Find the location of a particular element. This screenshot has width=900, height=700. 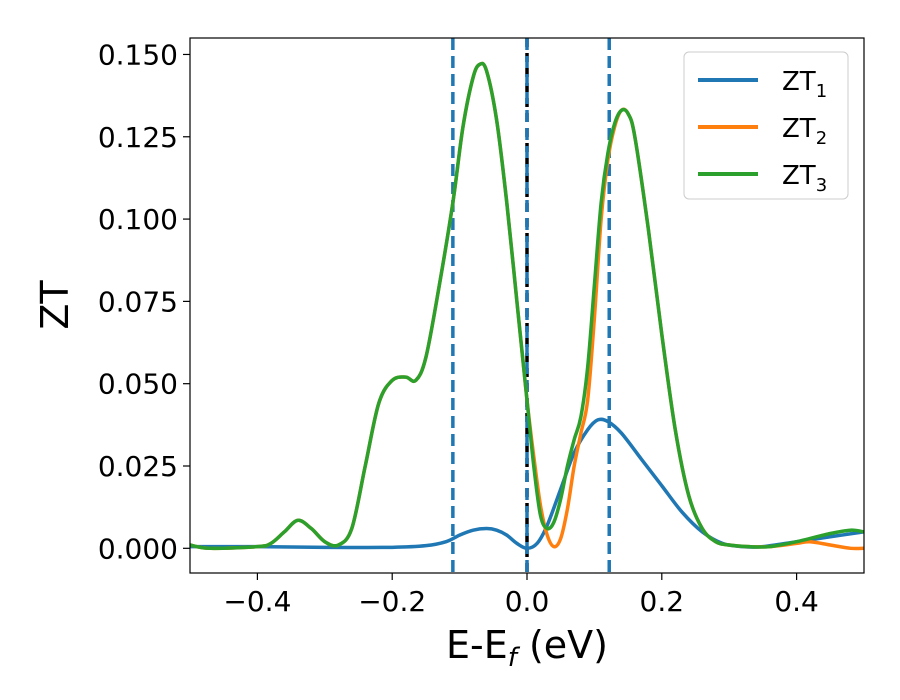

y-tick-label: 0.000 is located at coordinates (138, 548).